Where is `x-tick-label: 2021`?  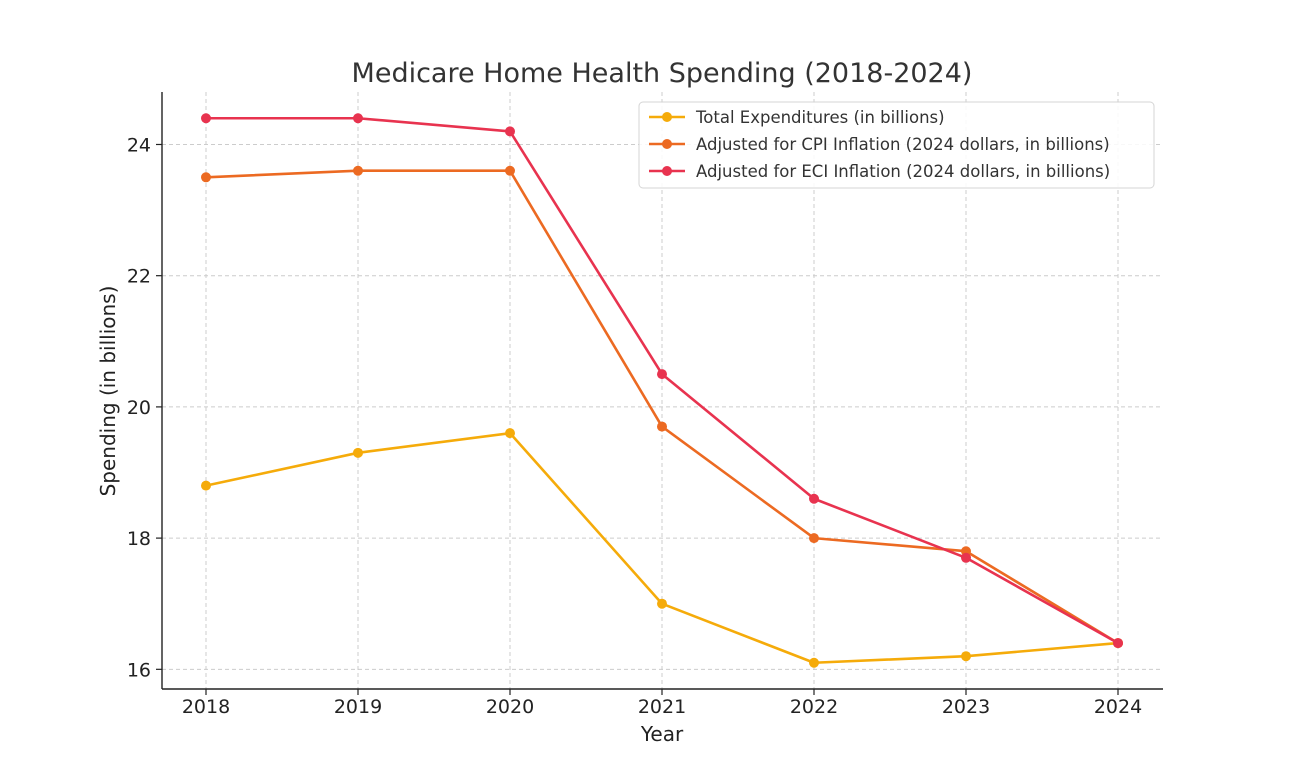 x-tick-label: 2021 is located at coordinates (662, 707).